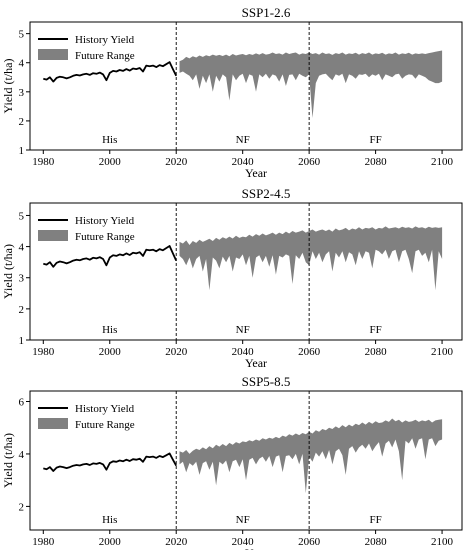 This screenshot has width=468, height=550. What do you see at coordinates (22, 402) in the screenshot?
I see `y-tick-label: 6` at bounding box center [22, 402].